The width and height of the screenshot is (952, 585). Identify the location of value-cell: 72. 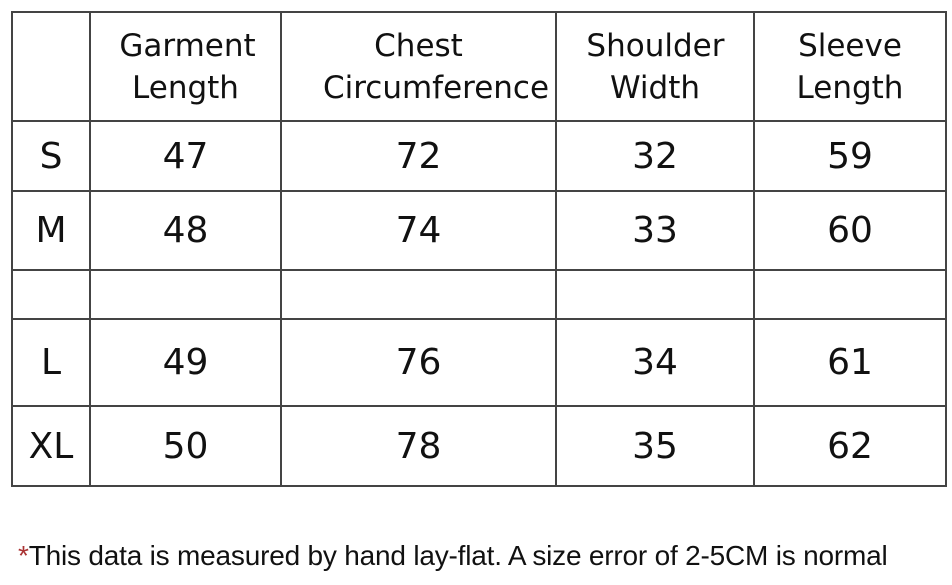
(418, 156).